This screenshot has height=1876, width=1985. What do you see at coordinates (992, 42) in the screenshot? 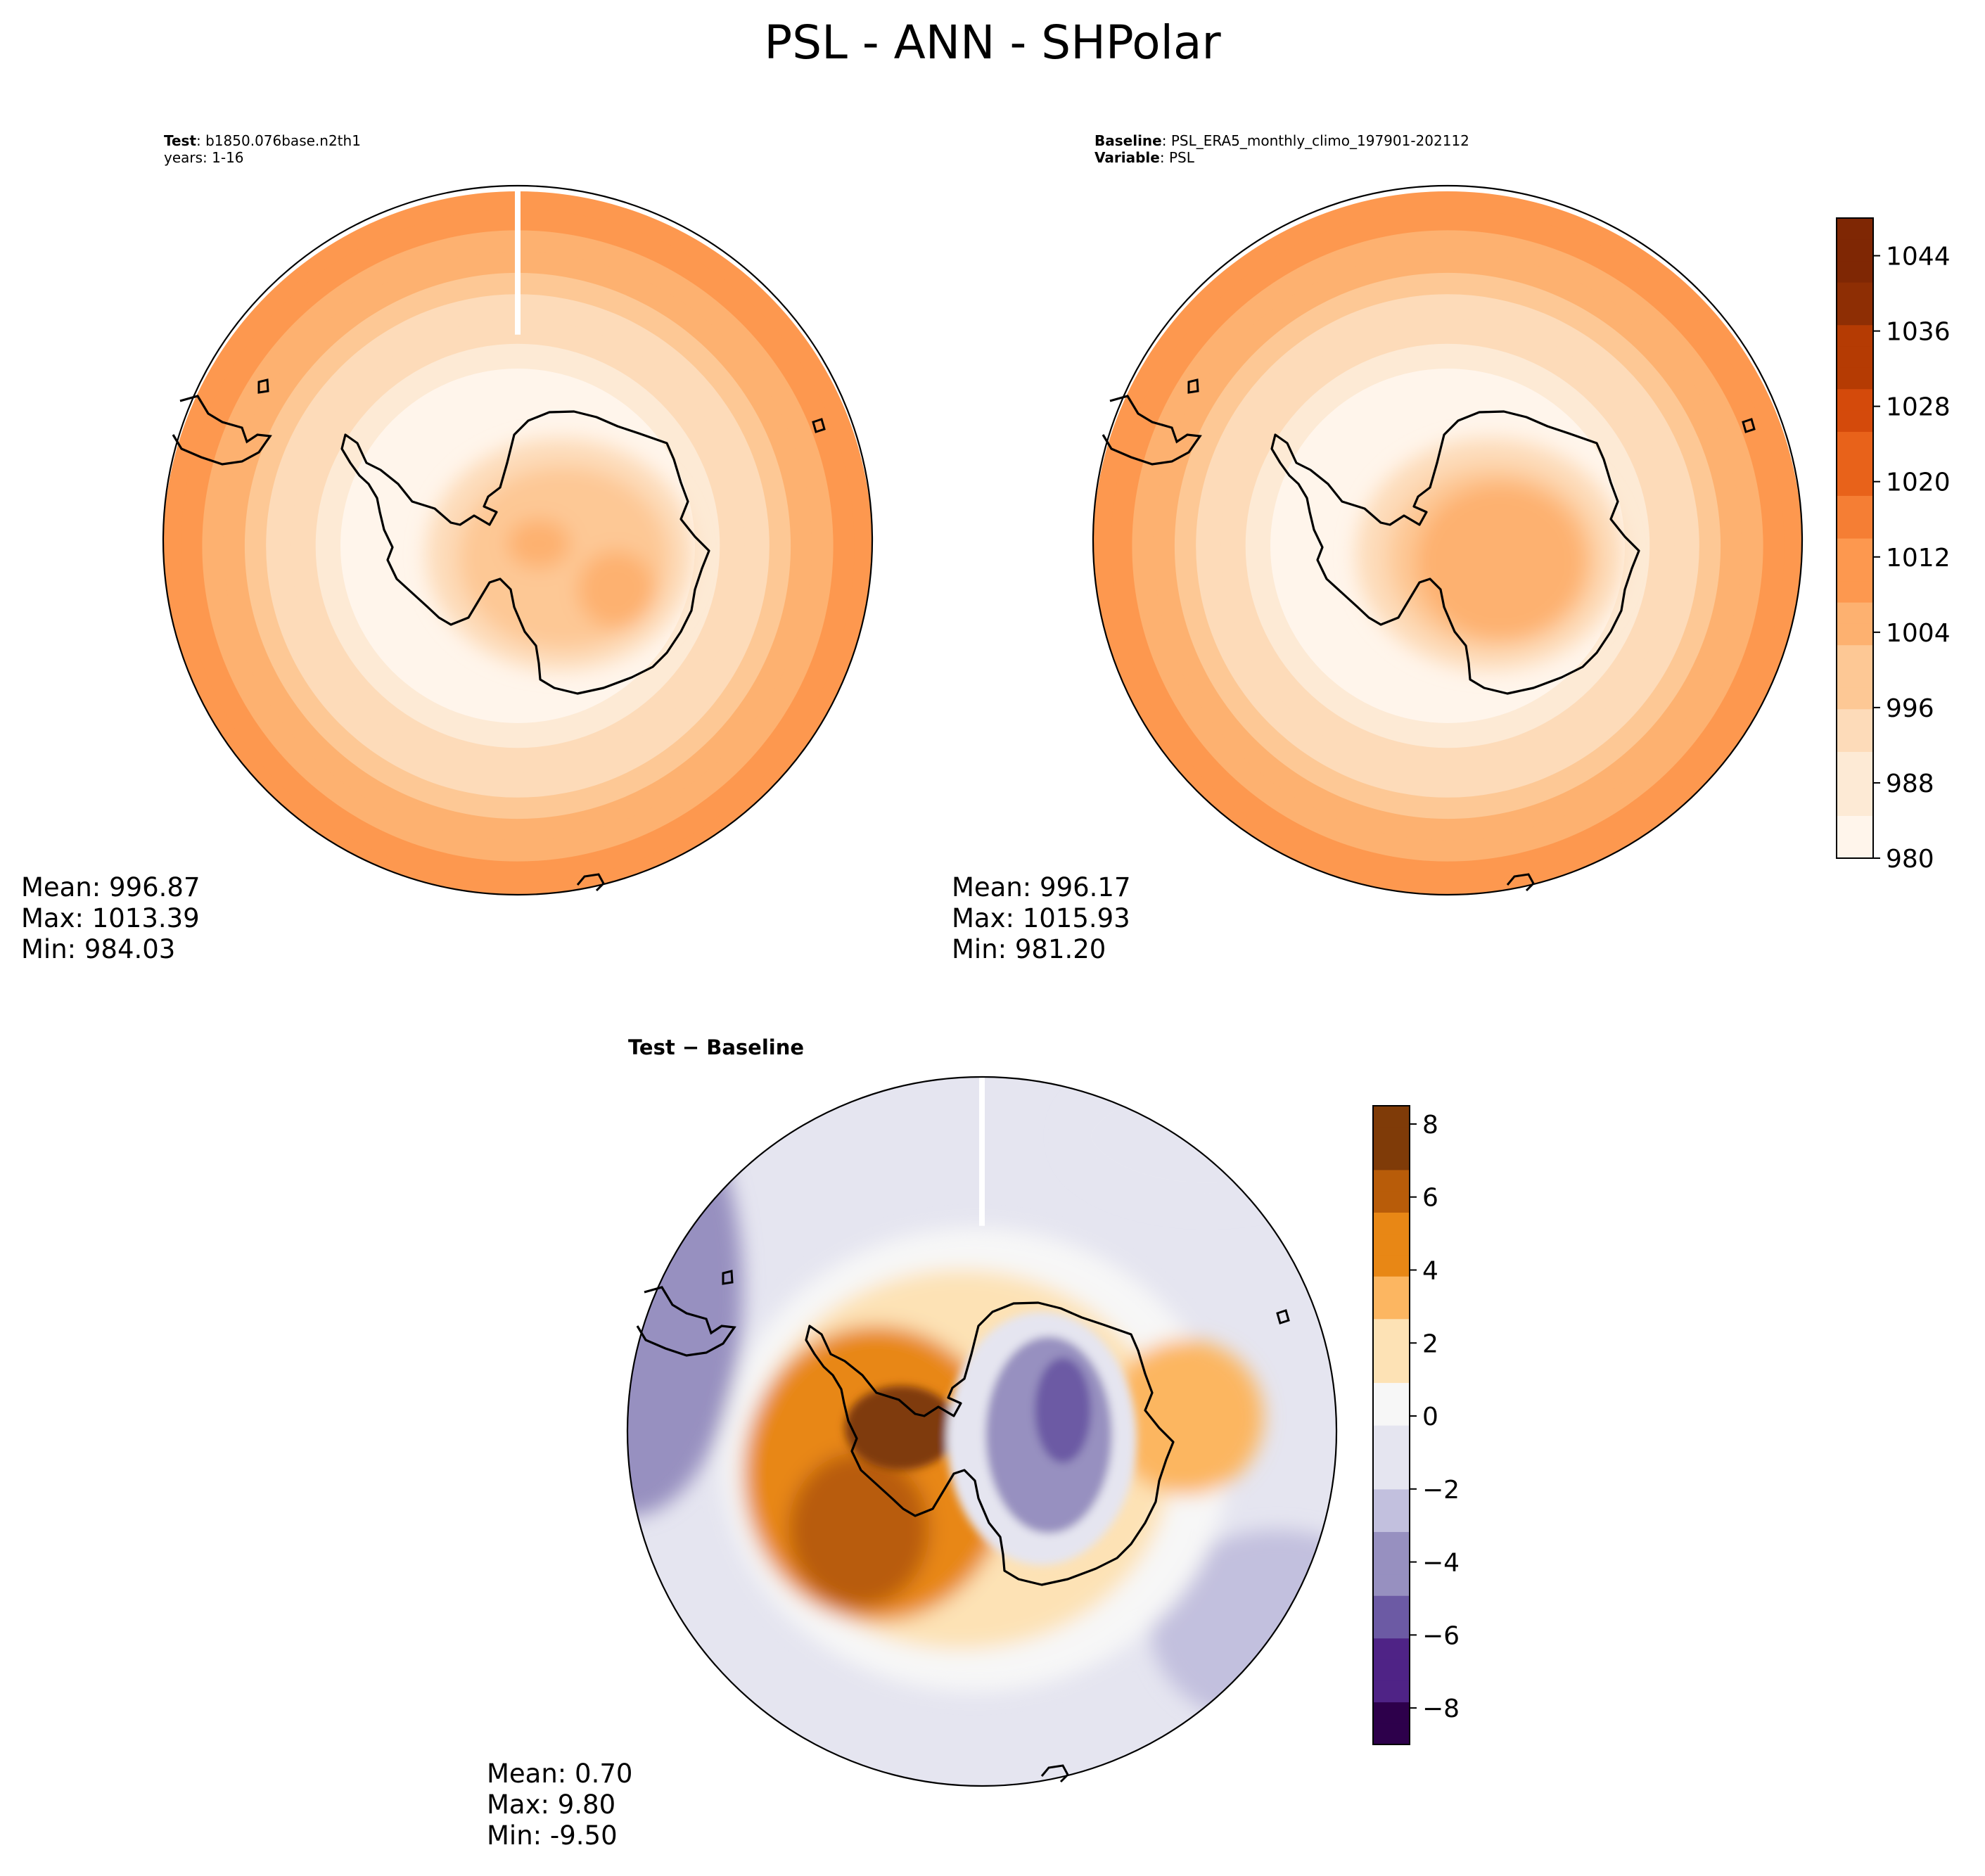
I see `figure-title: PSL - ANN - SHPolar` at bounding box center [992, 42].